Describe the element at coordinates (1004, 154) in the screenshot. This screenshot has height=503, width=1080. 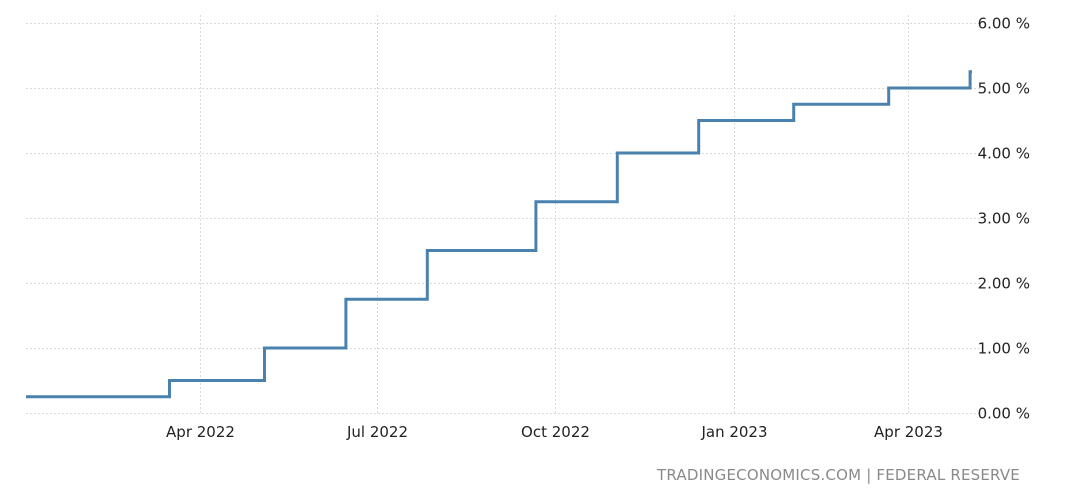
I see `y-tick-label: 4.00 %` at that location.